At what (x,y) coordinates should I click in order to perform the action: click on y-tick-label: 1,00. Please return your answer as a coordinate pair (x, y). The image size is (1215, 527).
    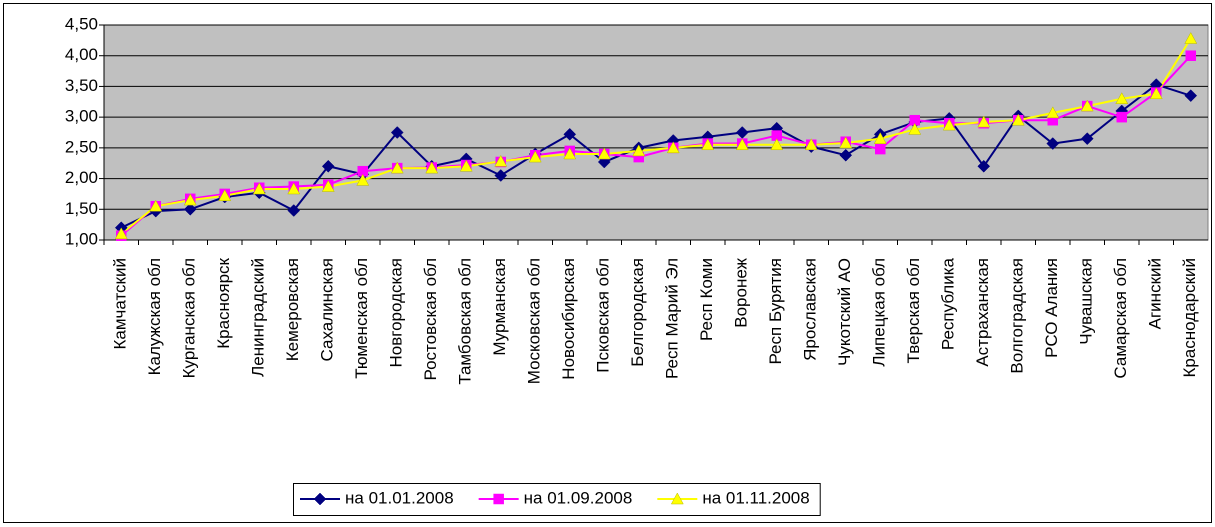
    Looking at the image, I should click on (81, 238).